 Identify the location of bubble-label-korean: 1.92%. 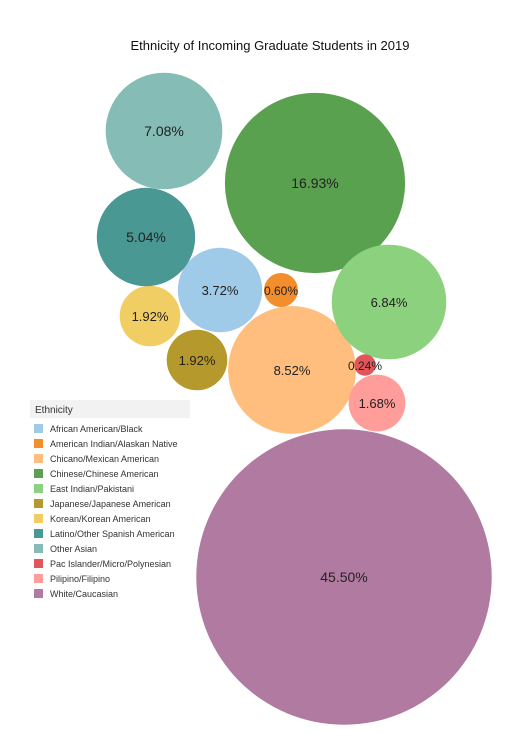
(150, 316).